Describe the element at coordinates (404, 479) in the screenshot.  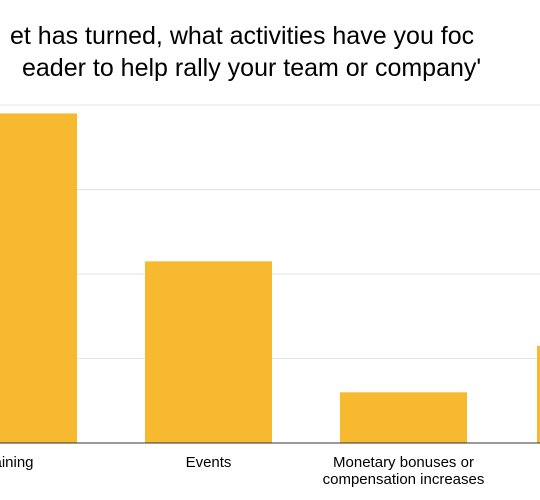
I see `category-label: compensation increases` at that location.